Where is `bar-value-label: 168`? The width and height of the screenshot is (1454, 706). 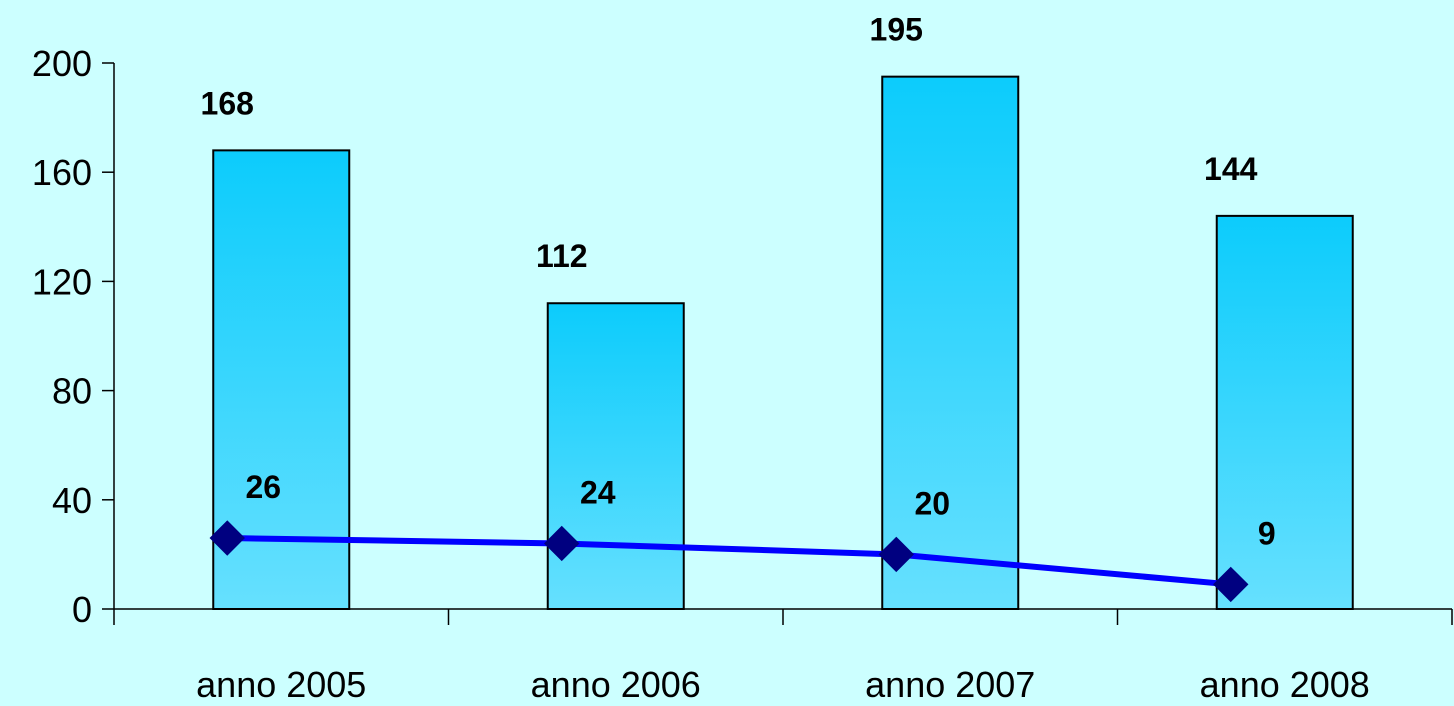
bar-value-label: 168 is located at coordinates (227, 103).